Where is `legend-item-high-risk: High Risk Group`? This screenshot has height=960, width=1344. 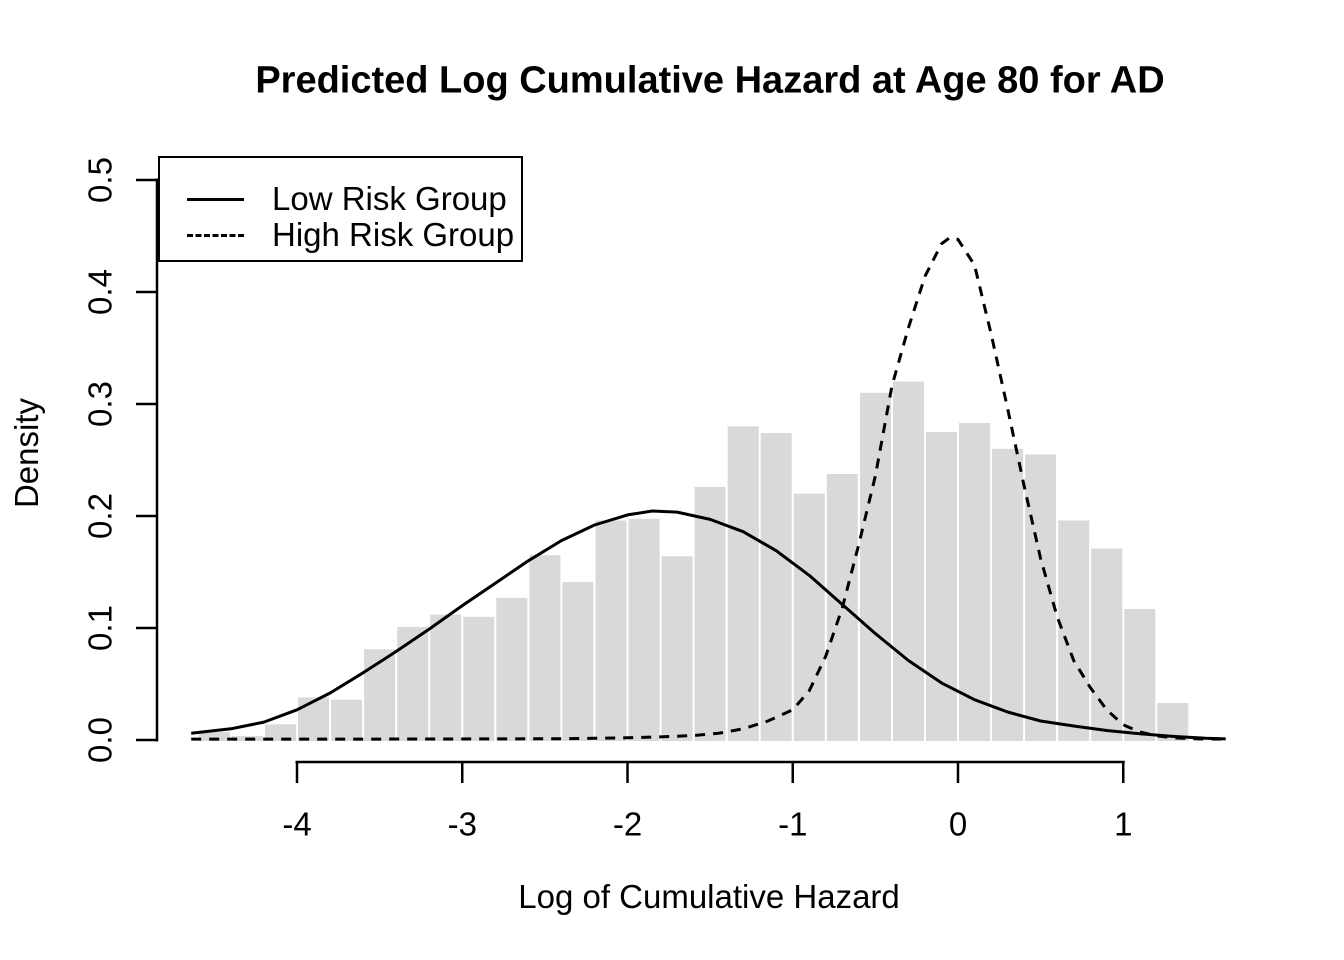
legend-item-high-risk: High Risk Group is located at coordinates (340, 234).